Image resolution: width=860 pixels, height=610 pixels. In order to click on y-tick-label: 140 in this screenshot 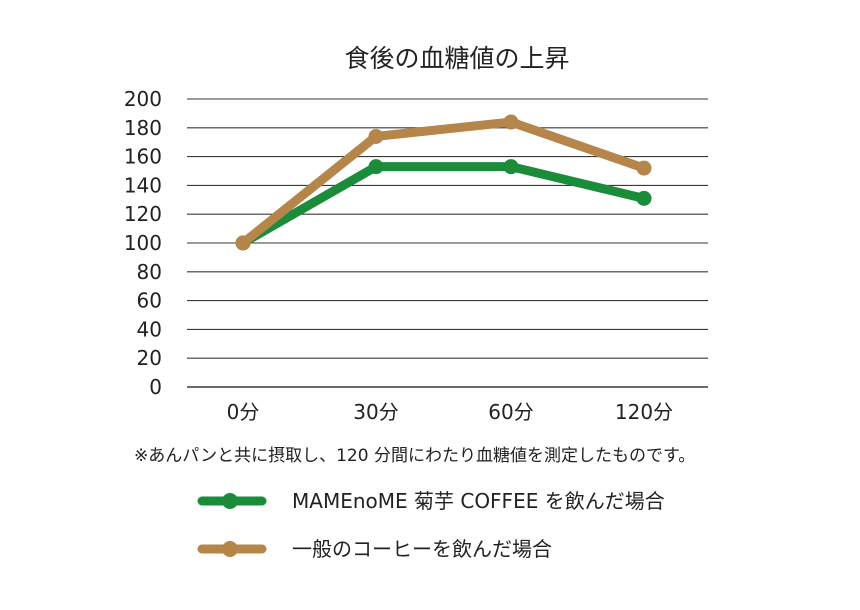, I will do `click(143, 185)`.